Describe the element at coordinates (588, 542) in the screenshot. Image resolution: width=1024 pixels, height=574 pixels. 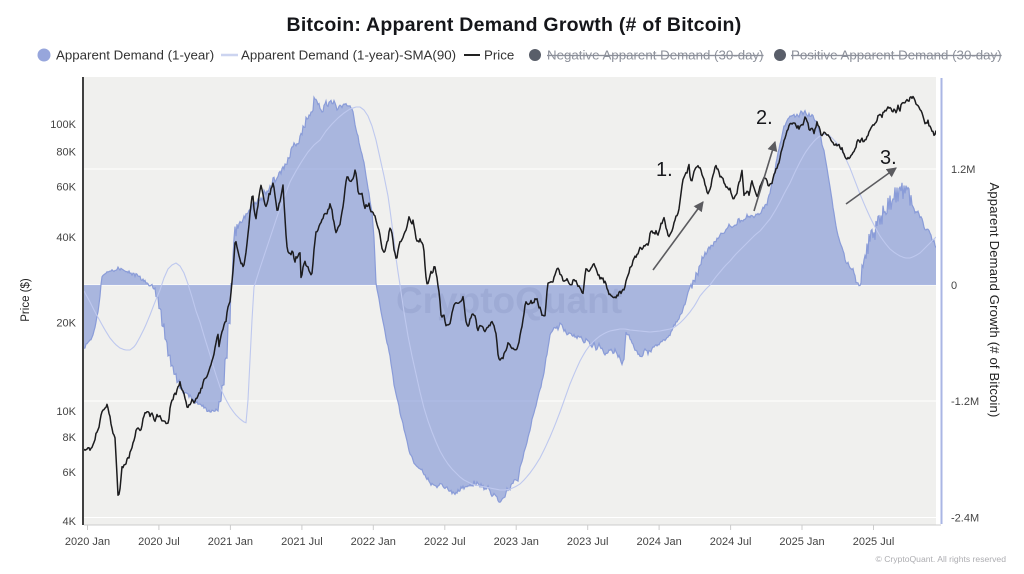
I see `svg-text: 2023 Jul` at that location.